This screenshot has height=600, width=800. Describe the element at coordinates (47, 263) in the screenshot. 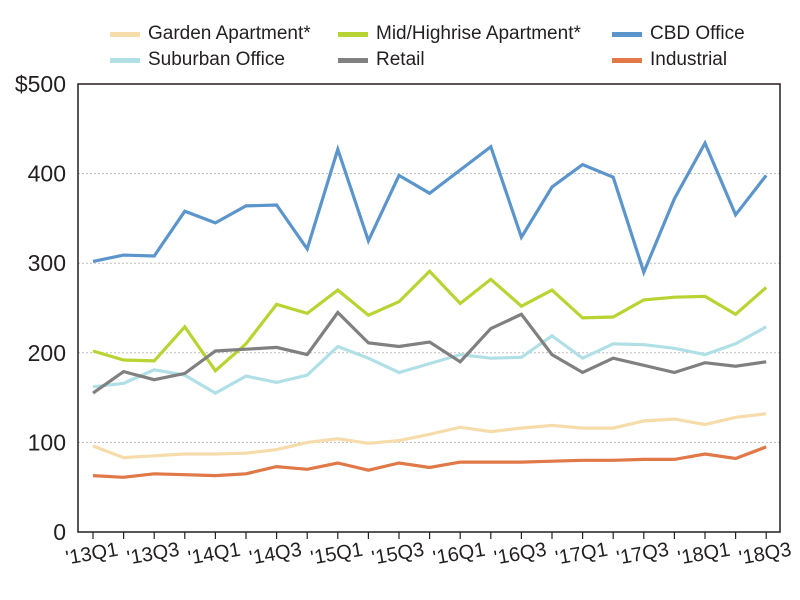

I see `y-tick-label: 300` at that location.